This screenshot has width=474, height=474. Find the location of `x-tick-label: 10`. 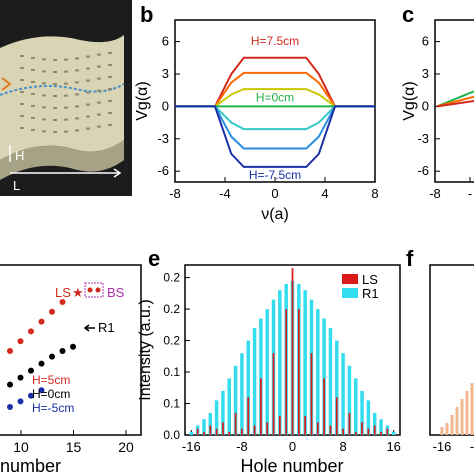

x-tick-label: 10 is located at coordinates (21, 447).